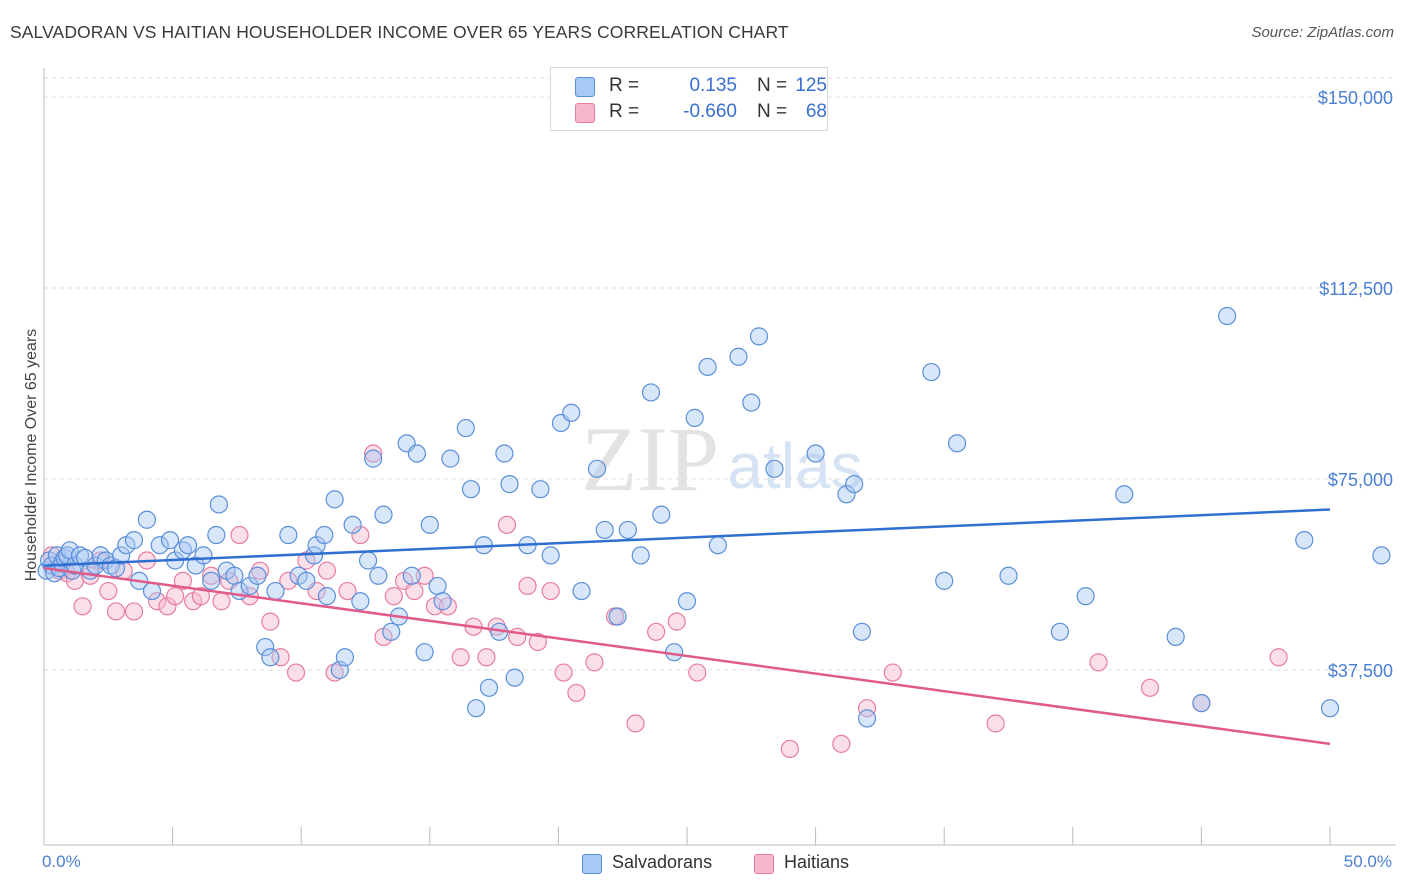 Image resolution: width=1406 pixels, height=892 pixels. What do you see at coordinates (794, 466) in the screenshot?
I see `watermark-atlas: atlas` at bounding box center [794, 466].